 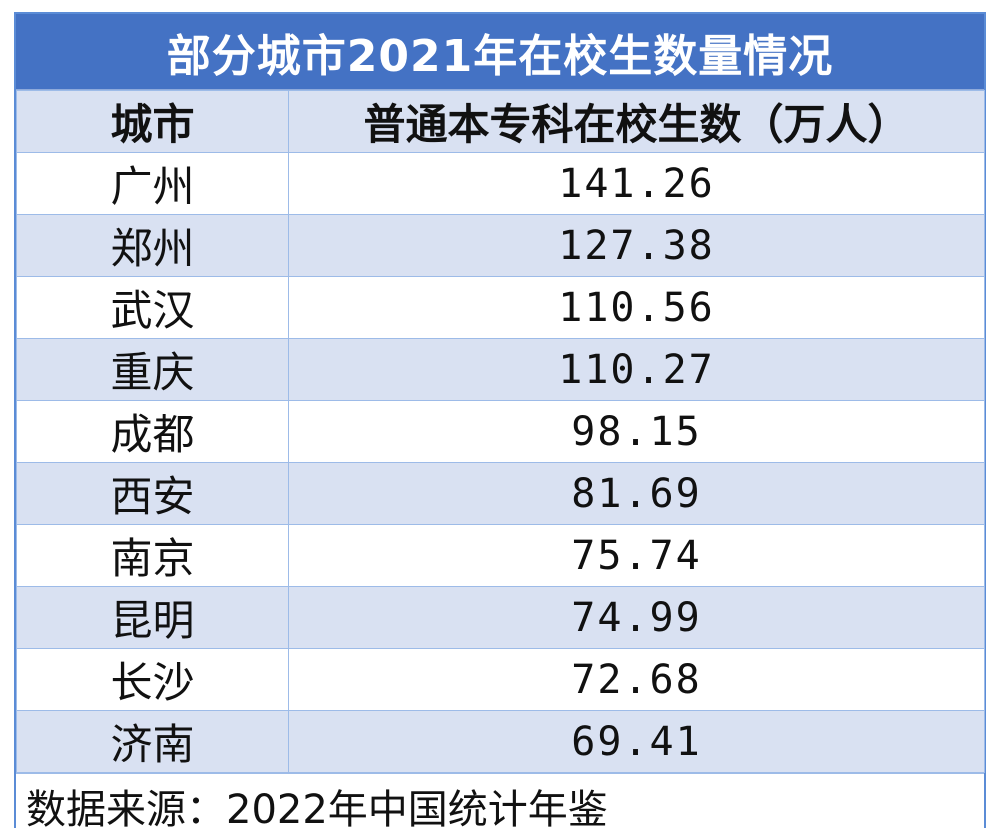 I want to click on value-cell: 81.69, so click(x=636, y=493).